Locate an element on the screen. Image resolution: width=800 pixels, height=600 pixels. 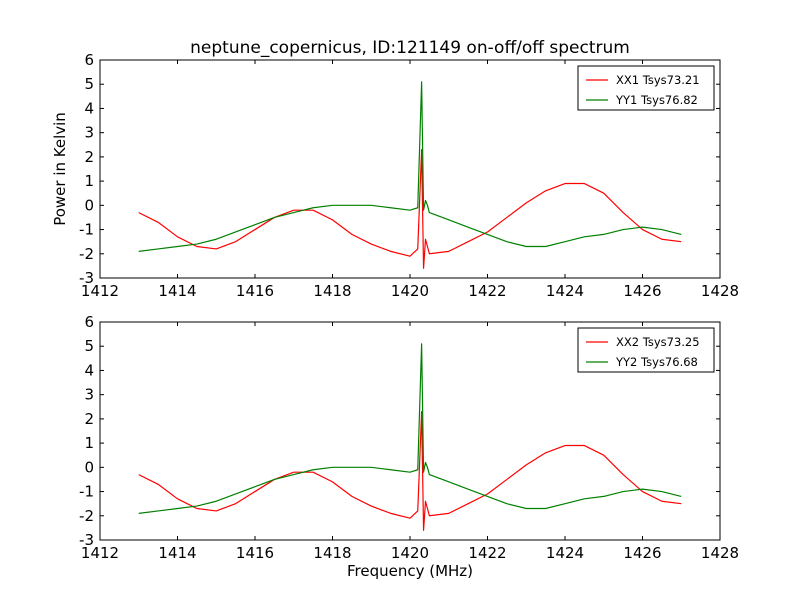
series-line-xx2 is located at coordinates (410, 471).